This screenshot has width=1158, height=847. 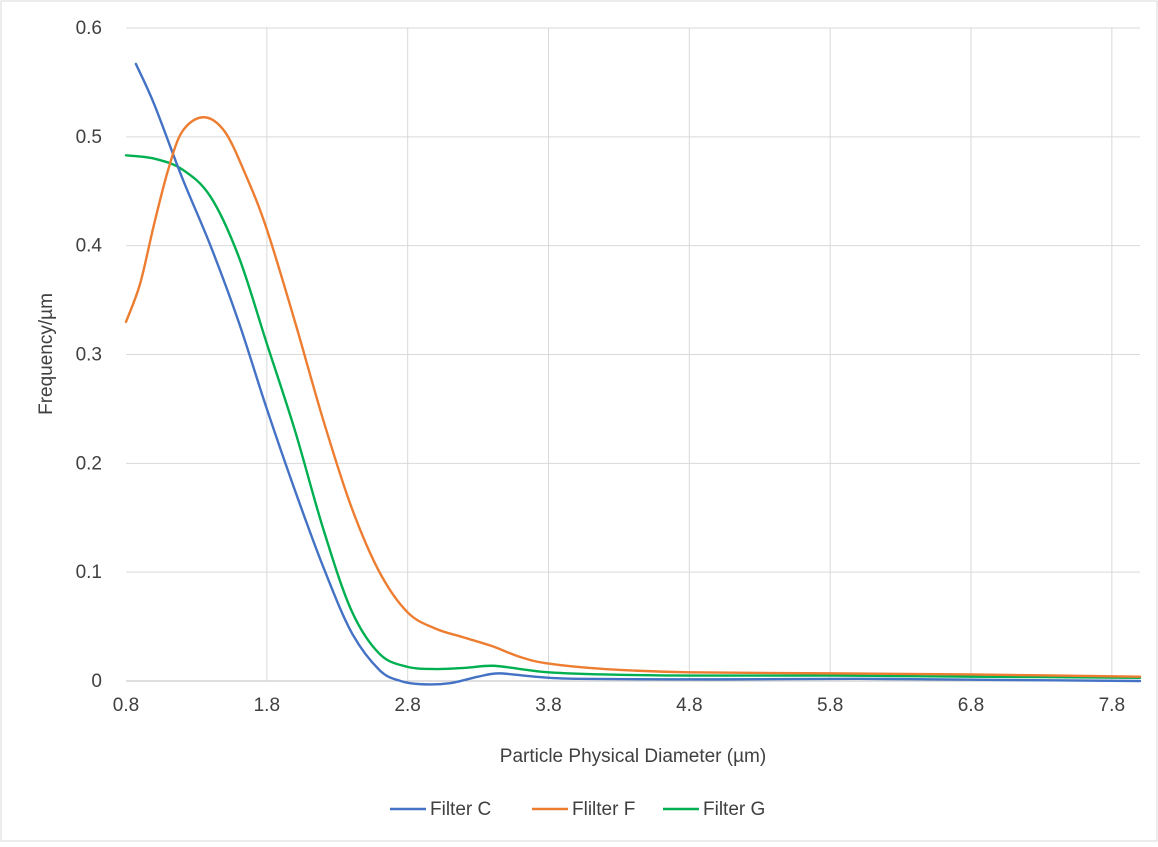 I want to click on x-tick-label: 0.8, so click(x=126, y=705).